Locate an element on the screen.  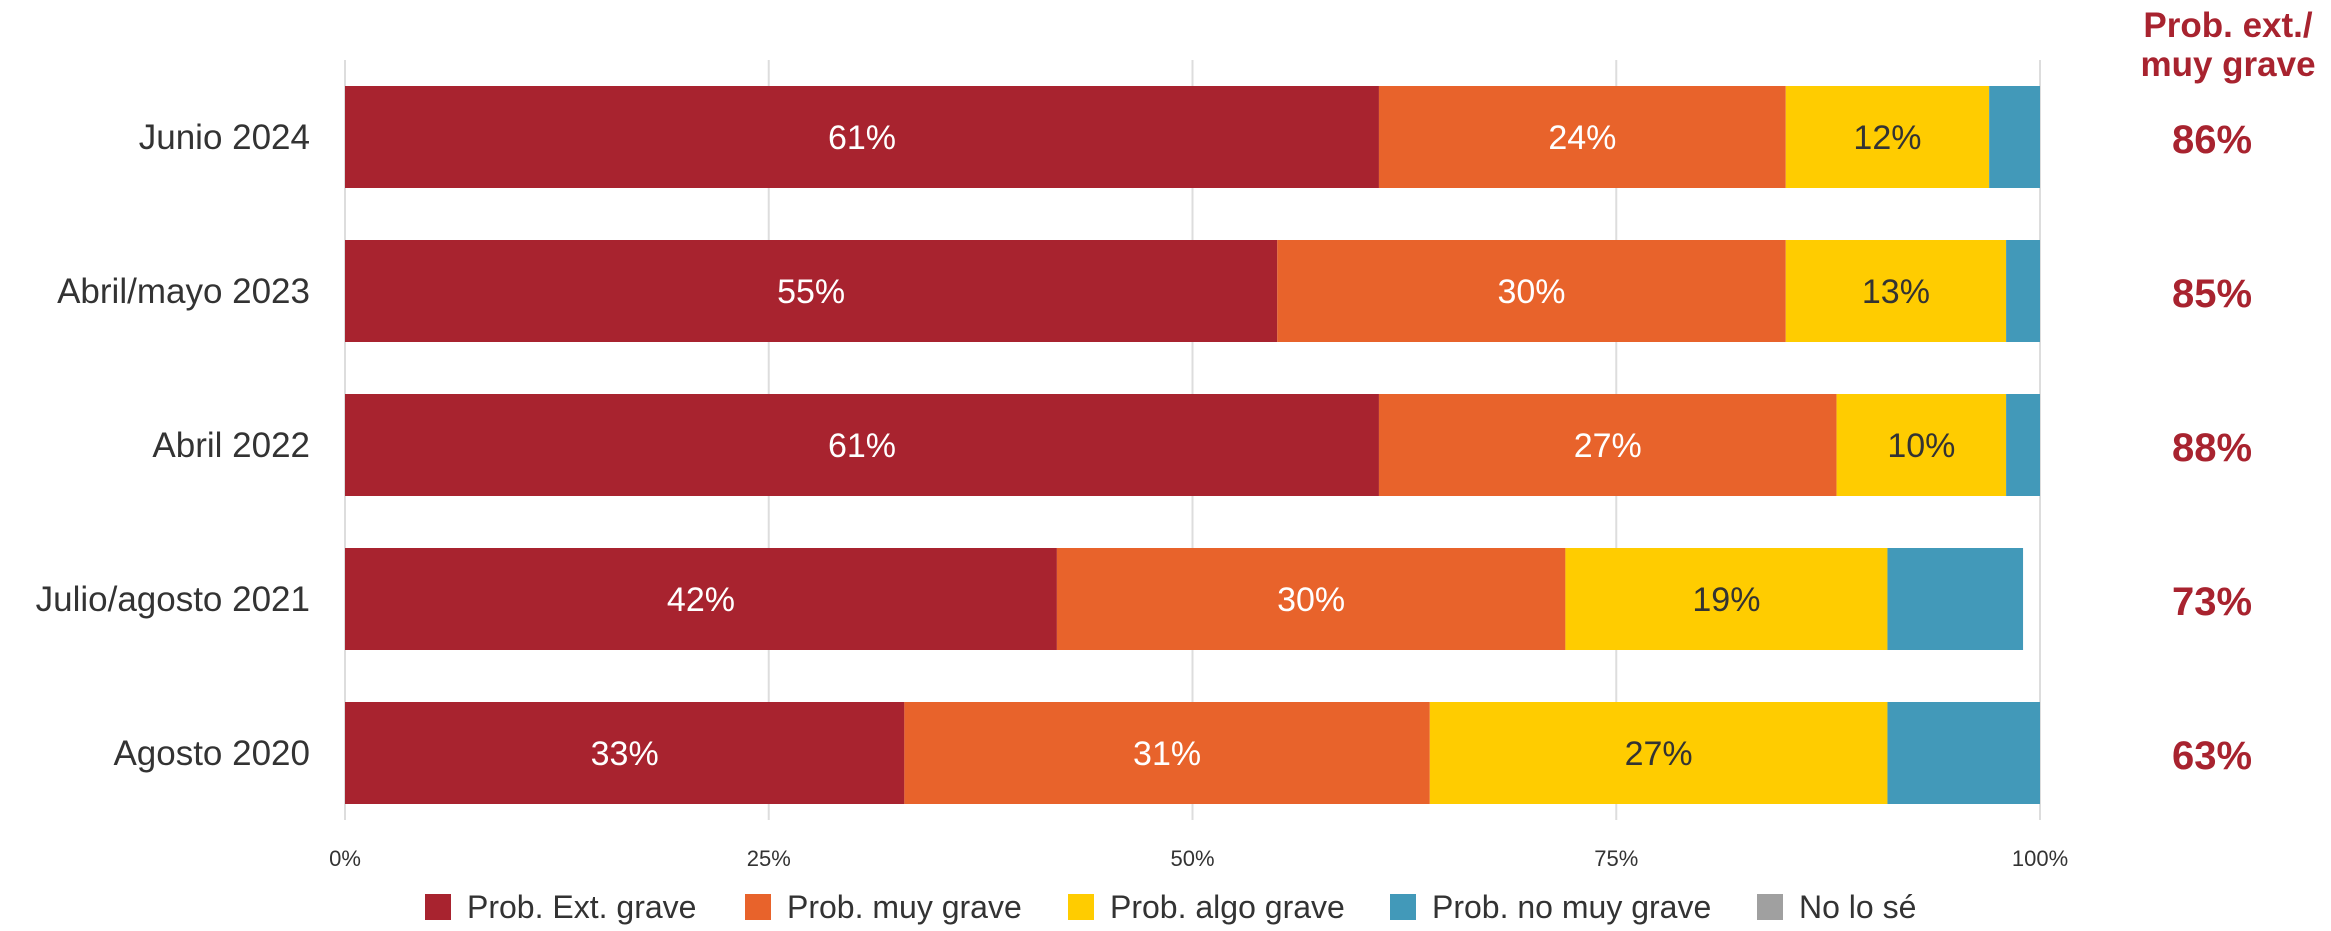
category-label: Julio/agosto 2021 is located at coordinates (173, 599).